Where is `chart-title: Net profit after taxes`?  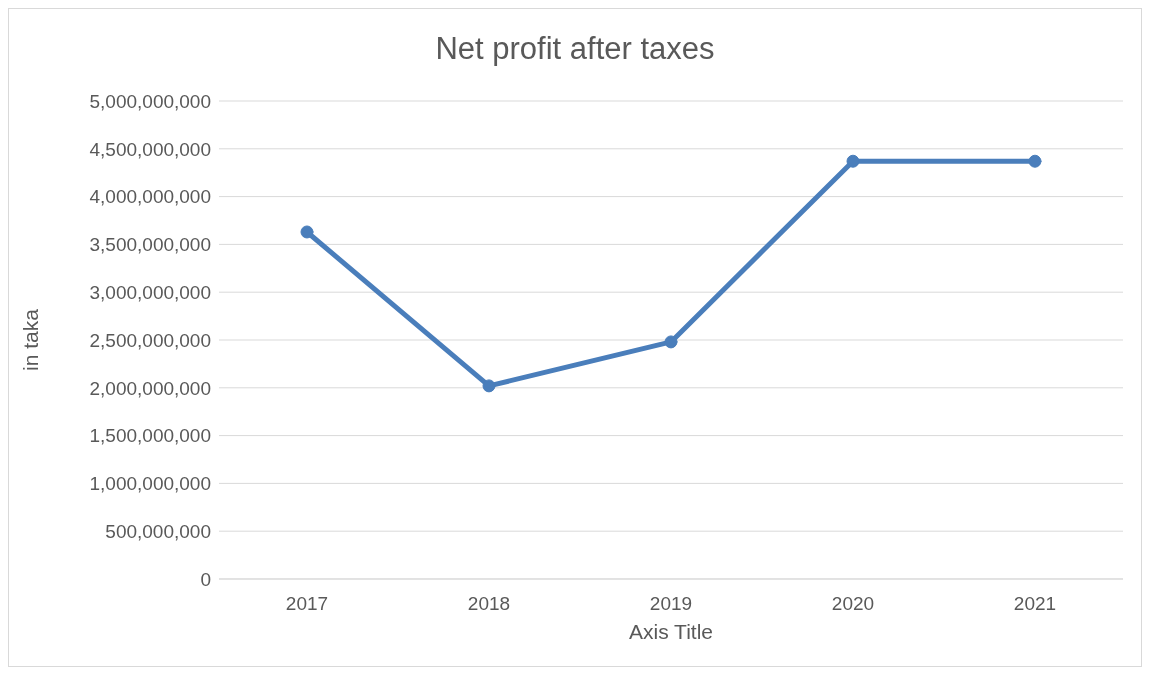
chart-title: Net profit after taxes is located at coordinates (575, 49).